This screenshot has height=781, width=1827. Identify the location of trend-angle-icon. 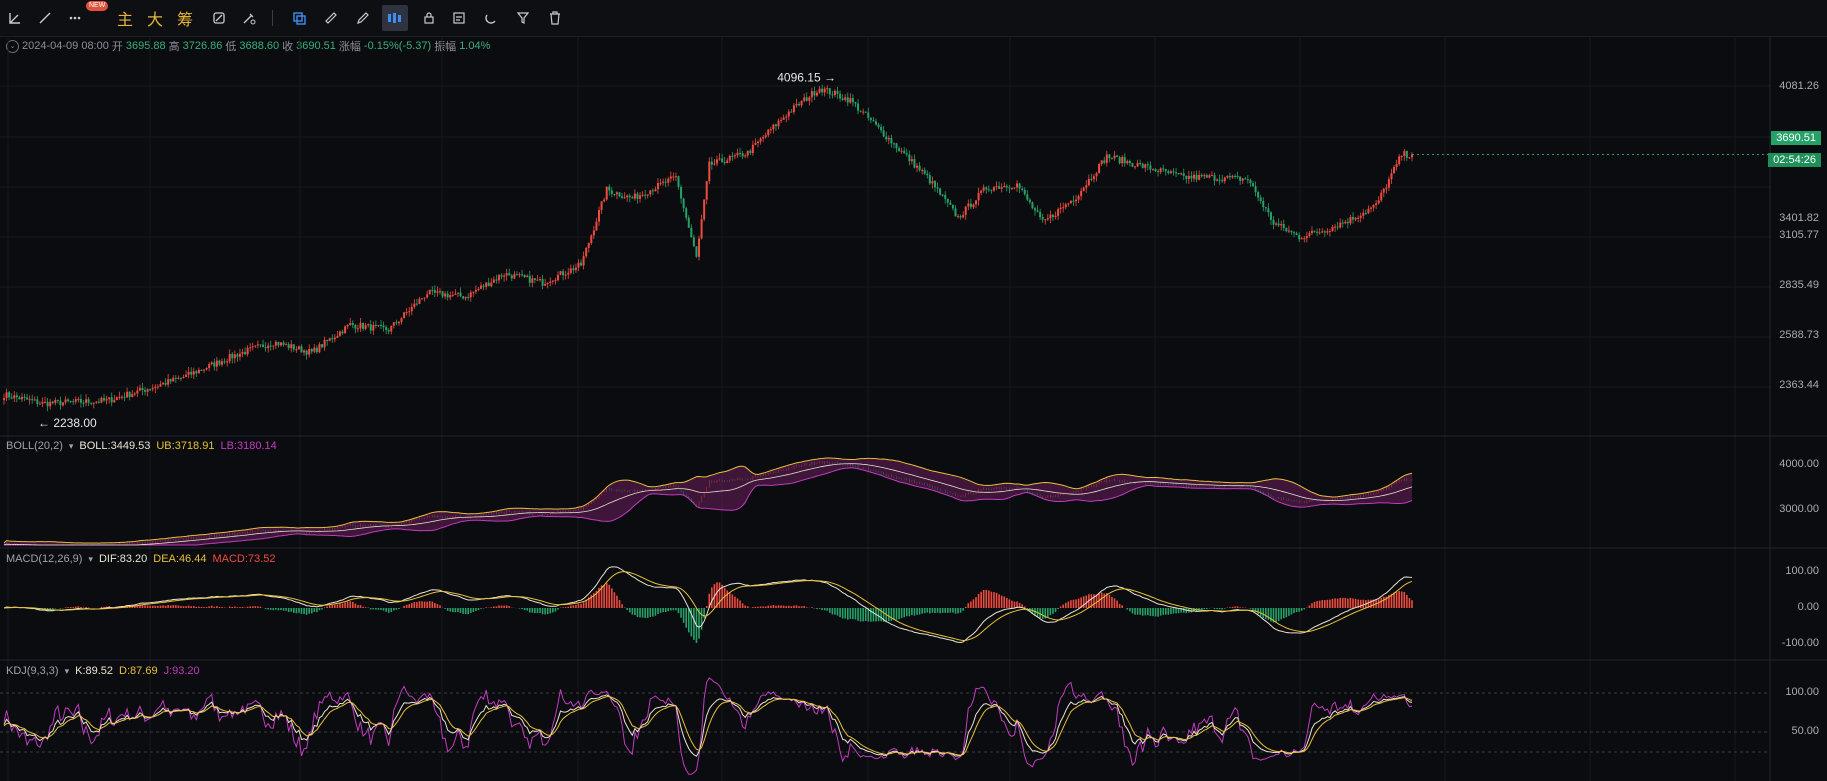
(15, 18).